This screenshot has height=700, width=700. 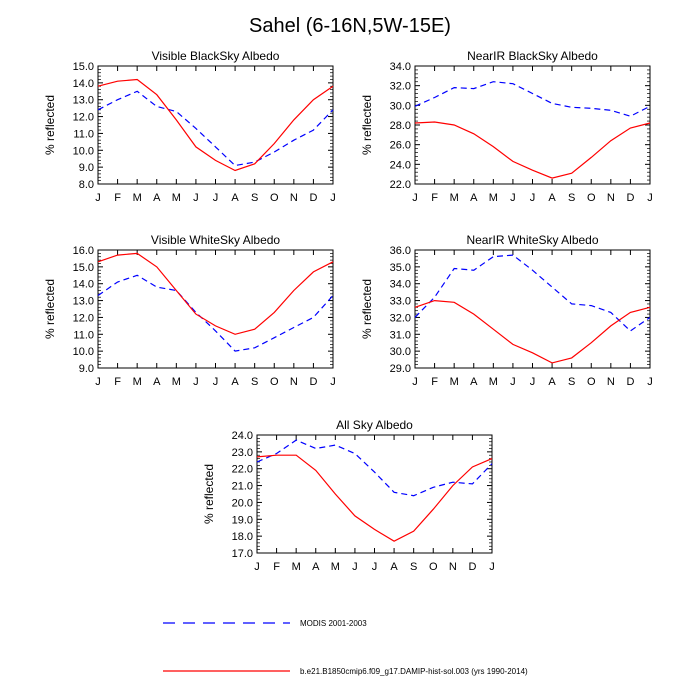 What do you see at coordinates (86, 185) in the screenshot?
I see `y-tick-label: 8.0` at bounding box center [86, 185].